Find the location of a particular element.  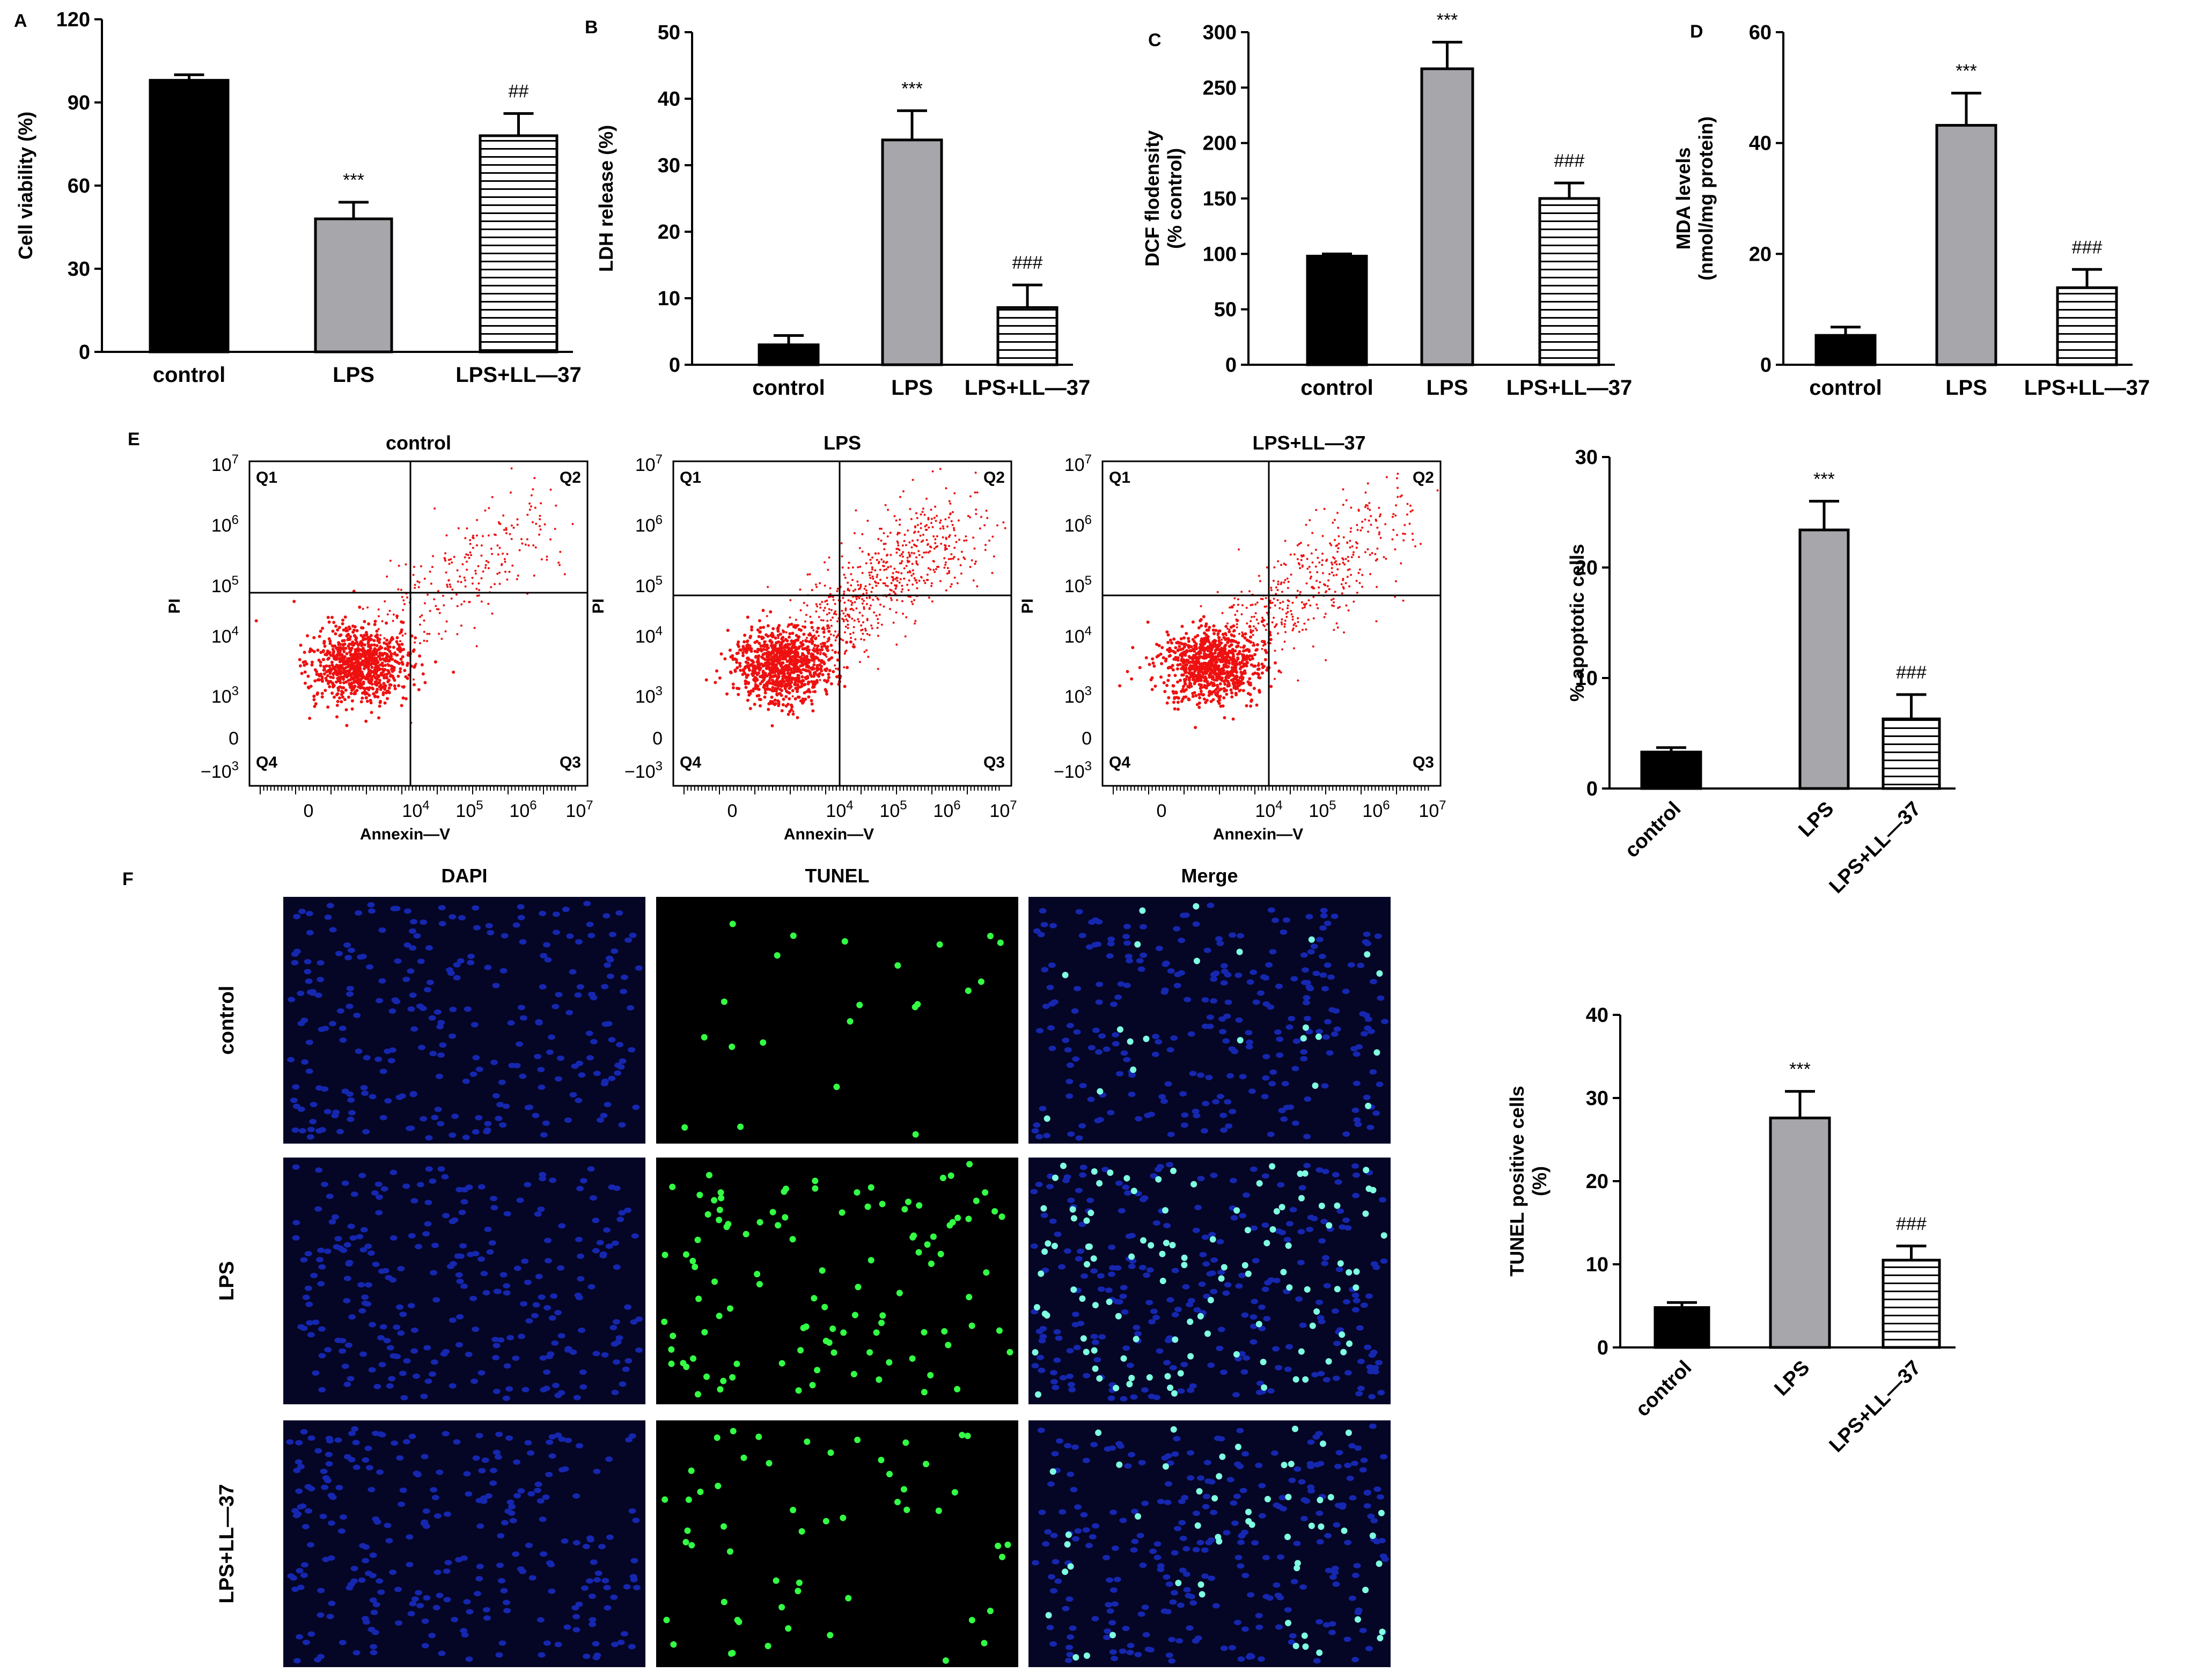

tunel-positive-cell is located at coordinates (763, 1042).